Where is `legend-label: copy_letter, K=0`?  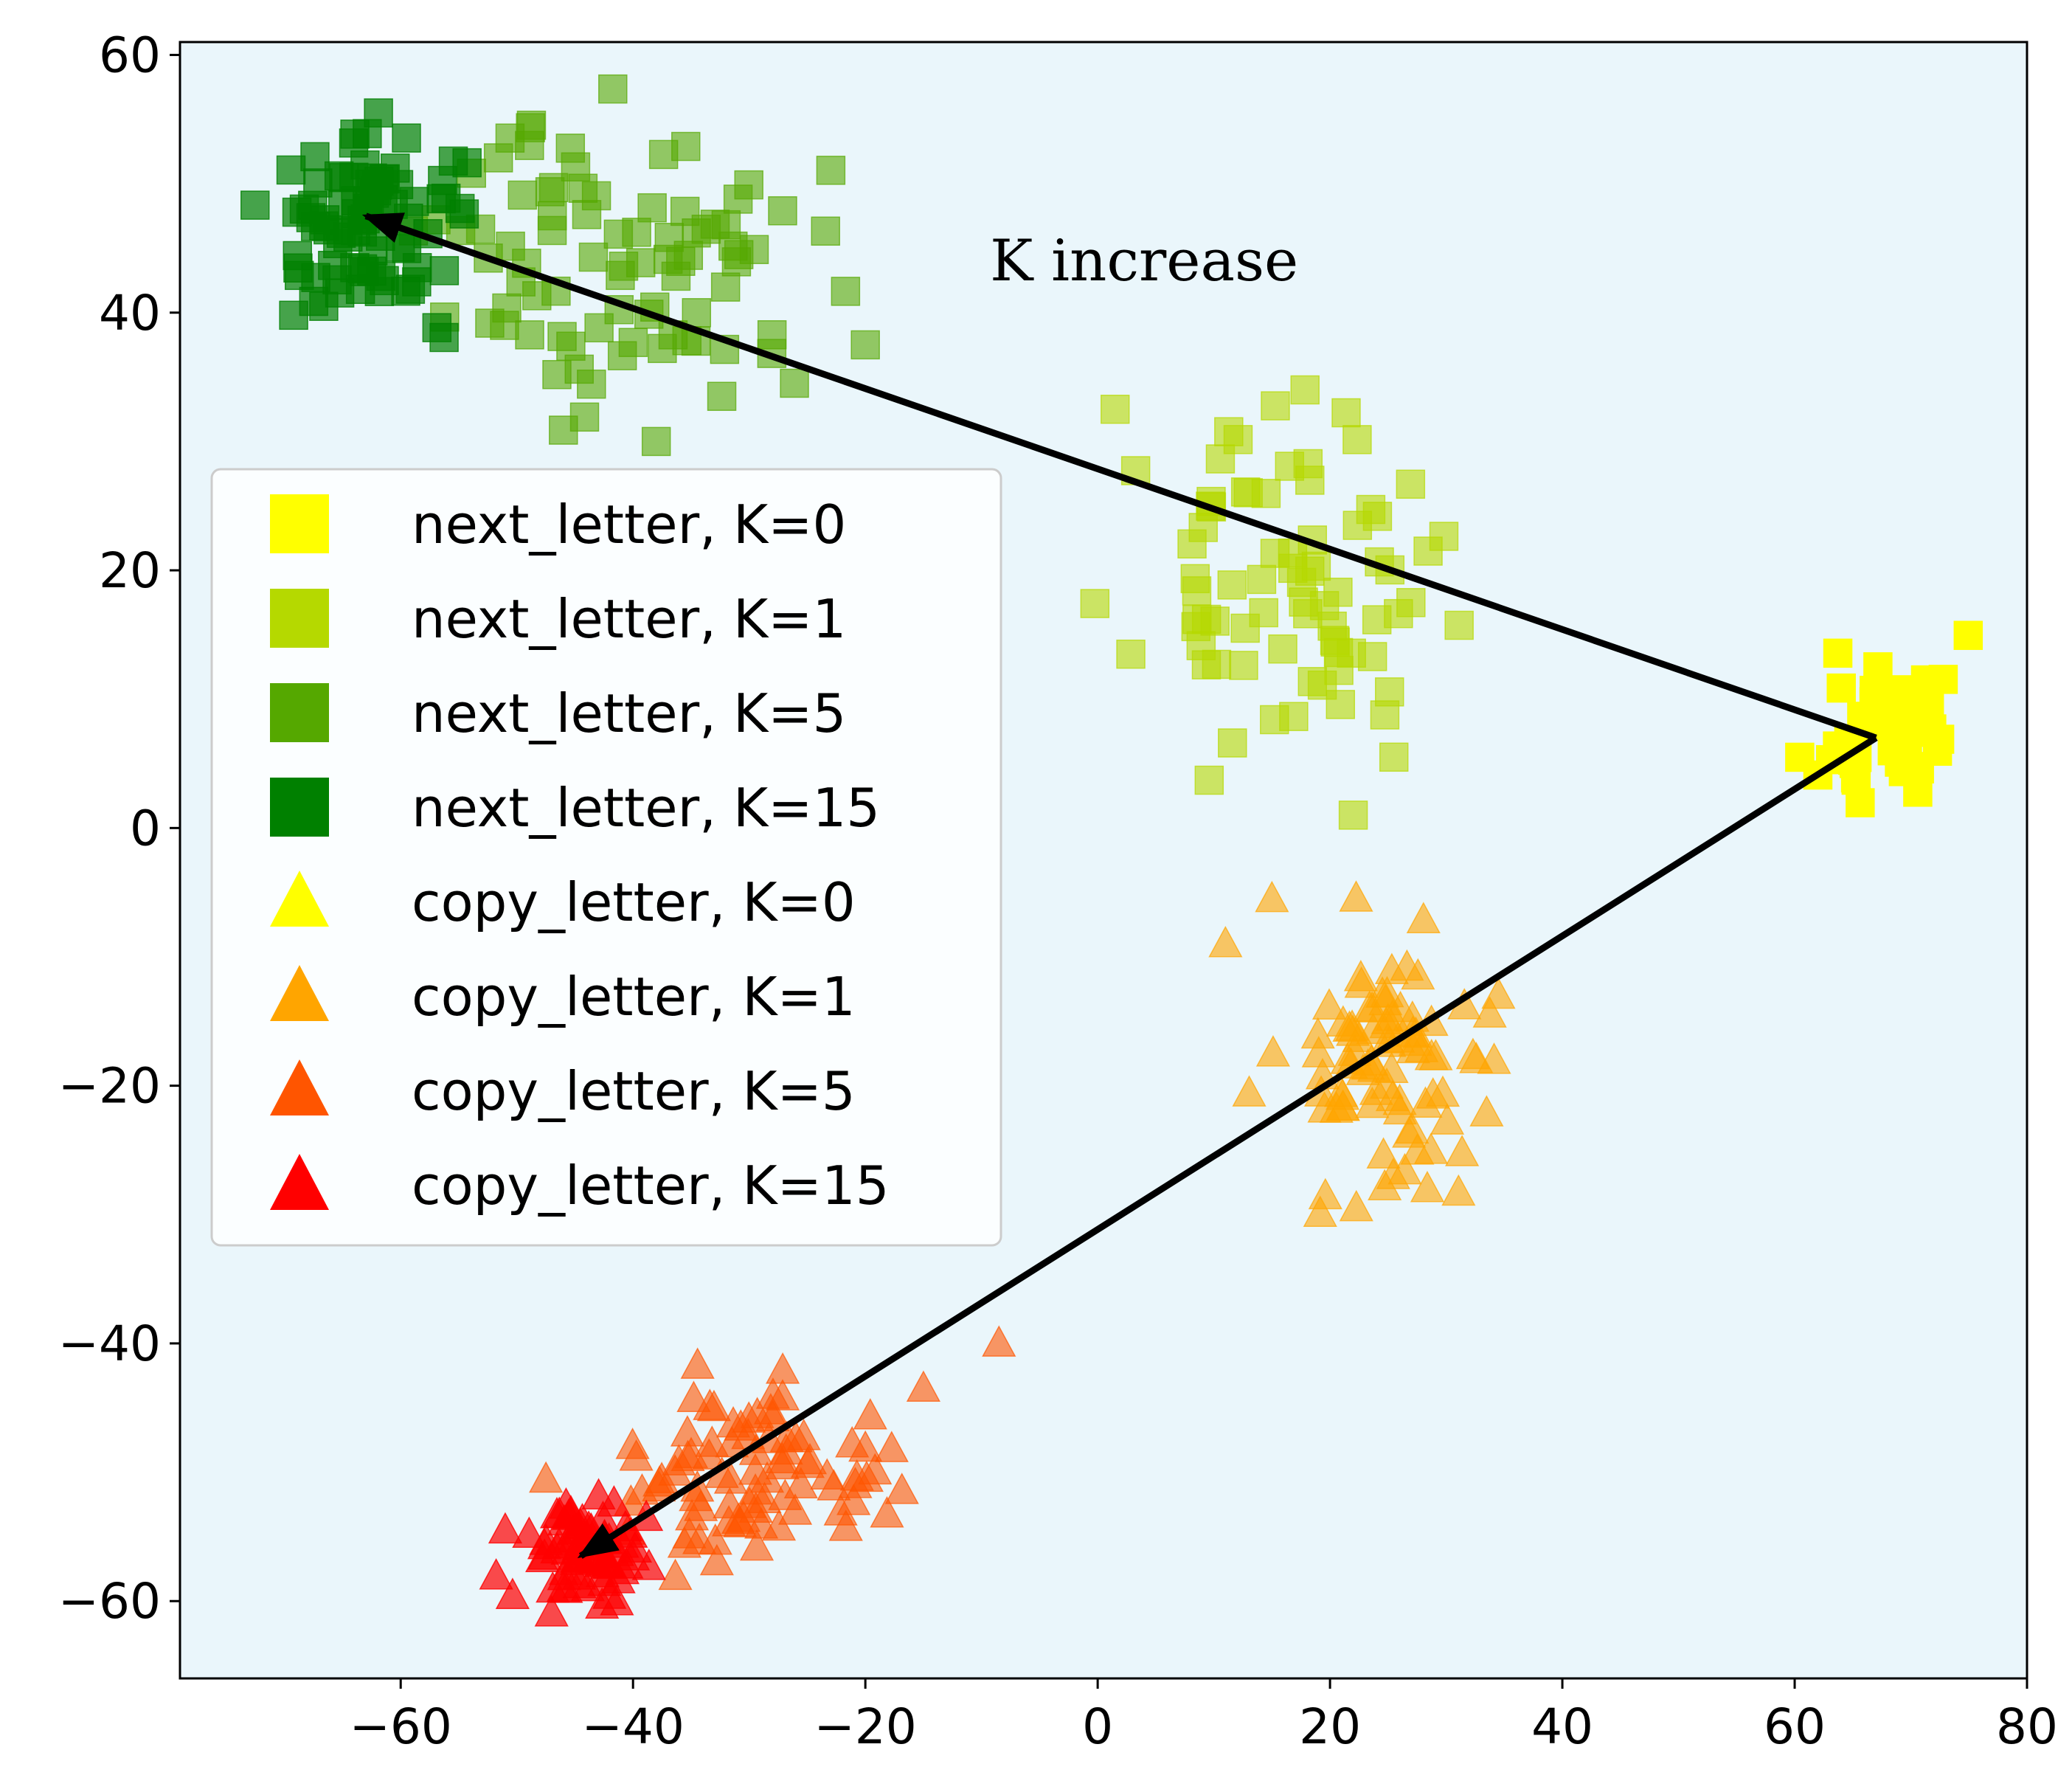 legend-label: copy_letter, K=0 is located at coordinates (634, 902).